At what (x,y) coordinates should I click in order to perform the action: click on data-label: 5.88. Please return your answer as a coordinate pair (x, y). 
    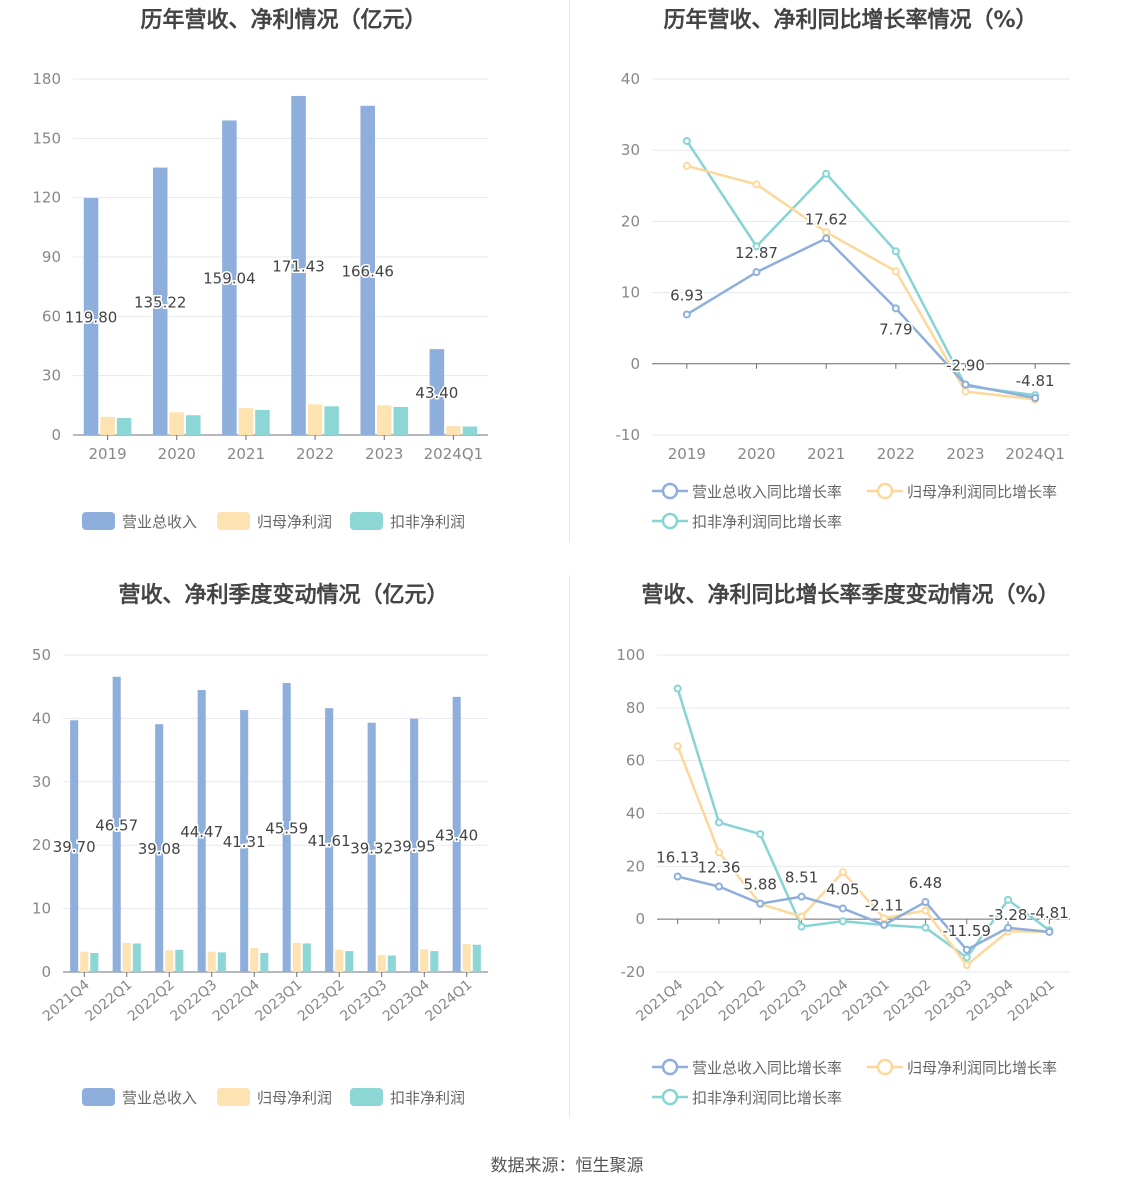
    Looking at the image, I should click on (760, 885).